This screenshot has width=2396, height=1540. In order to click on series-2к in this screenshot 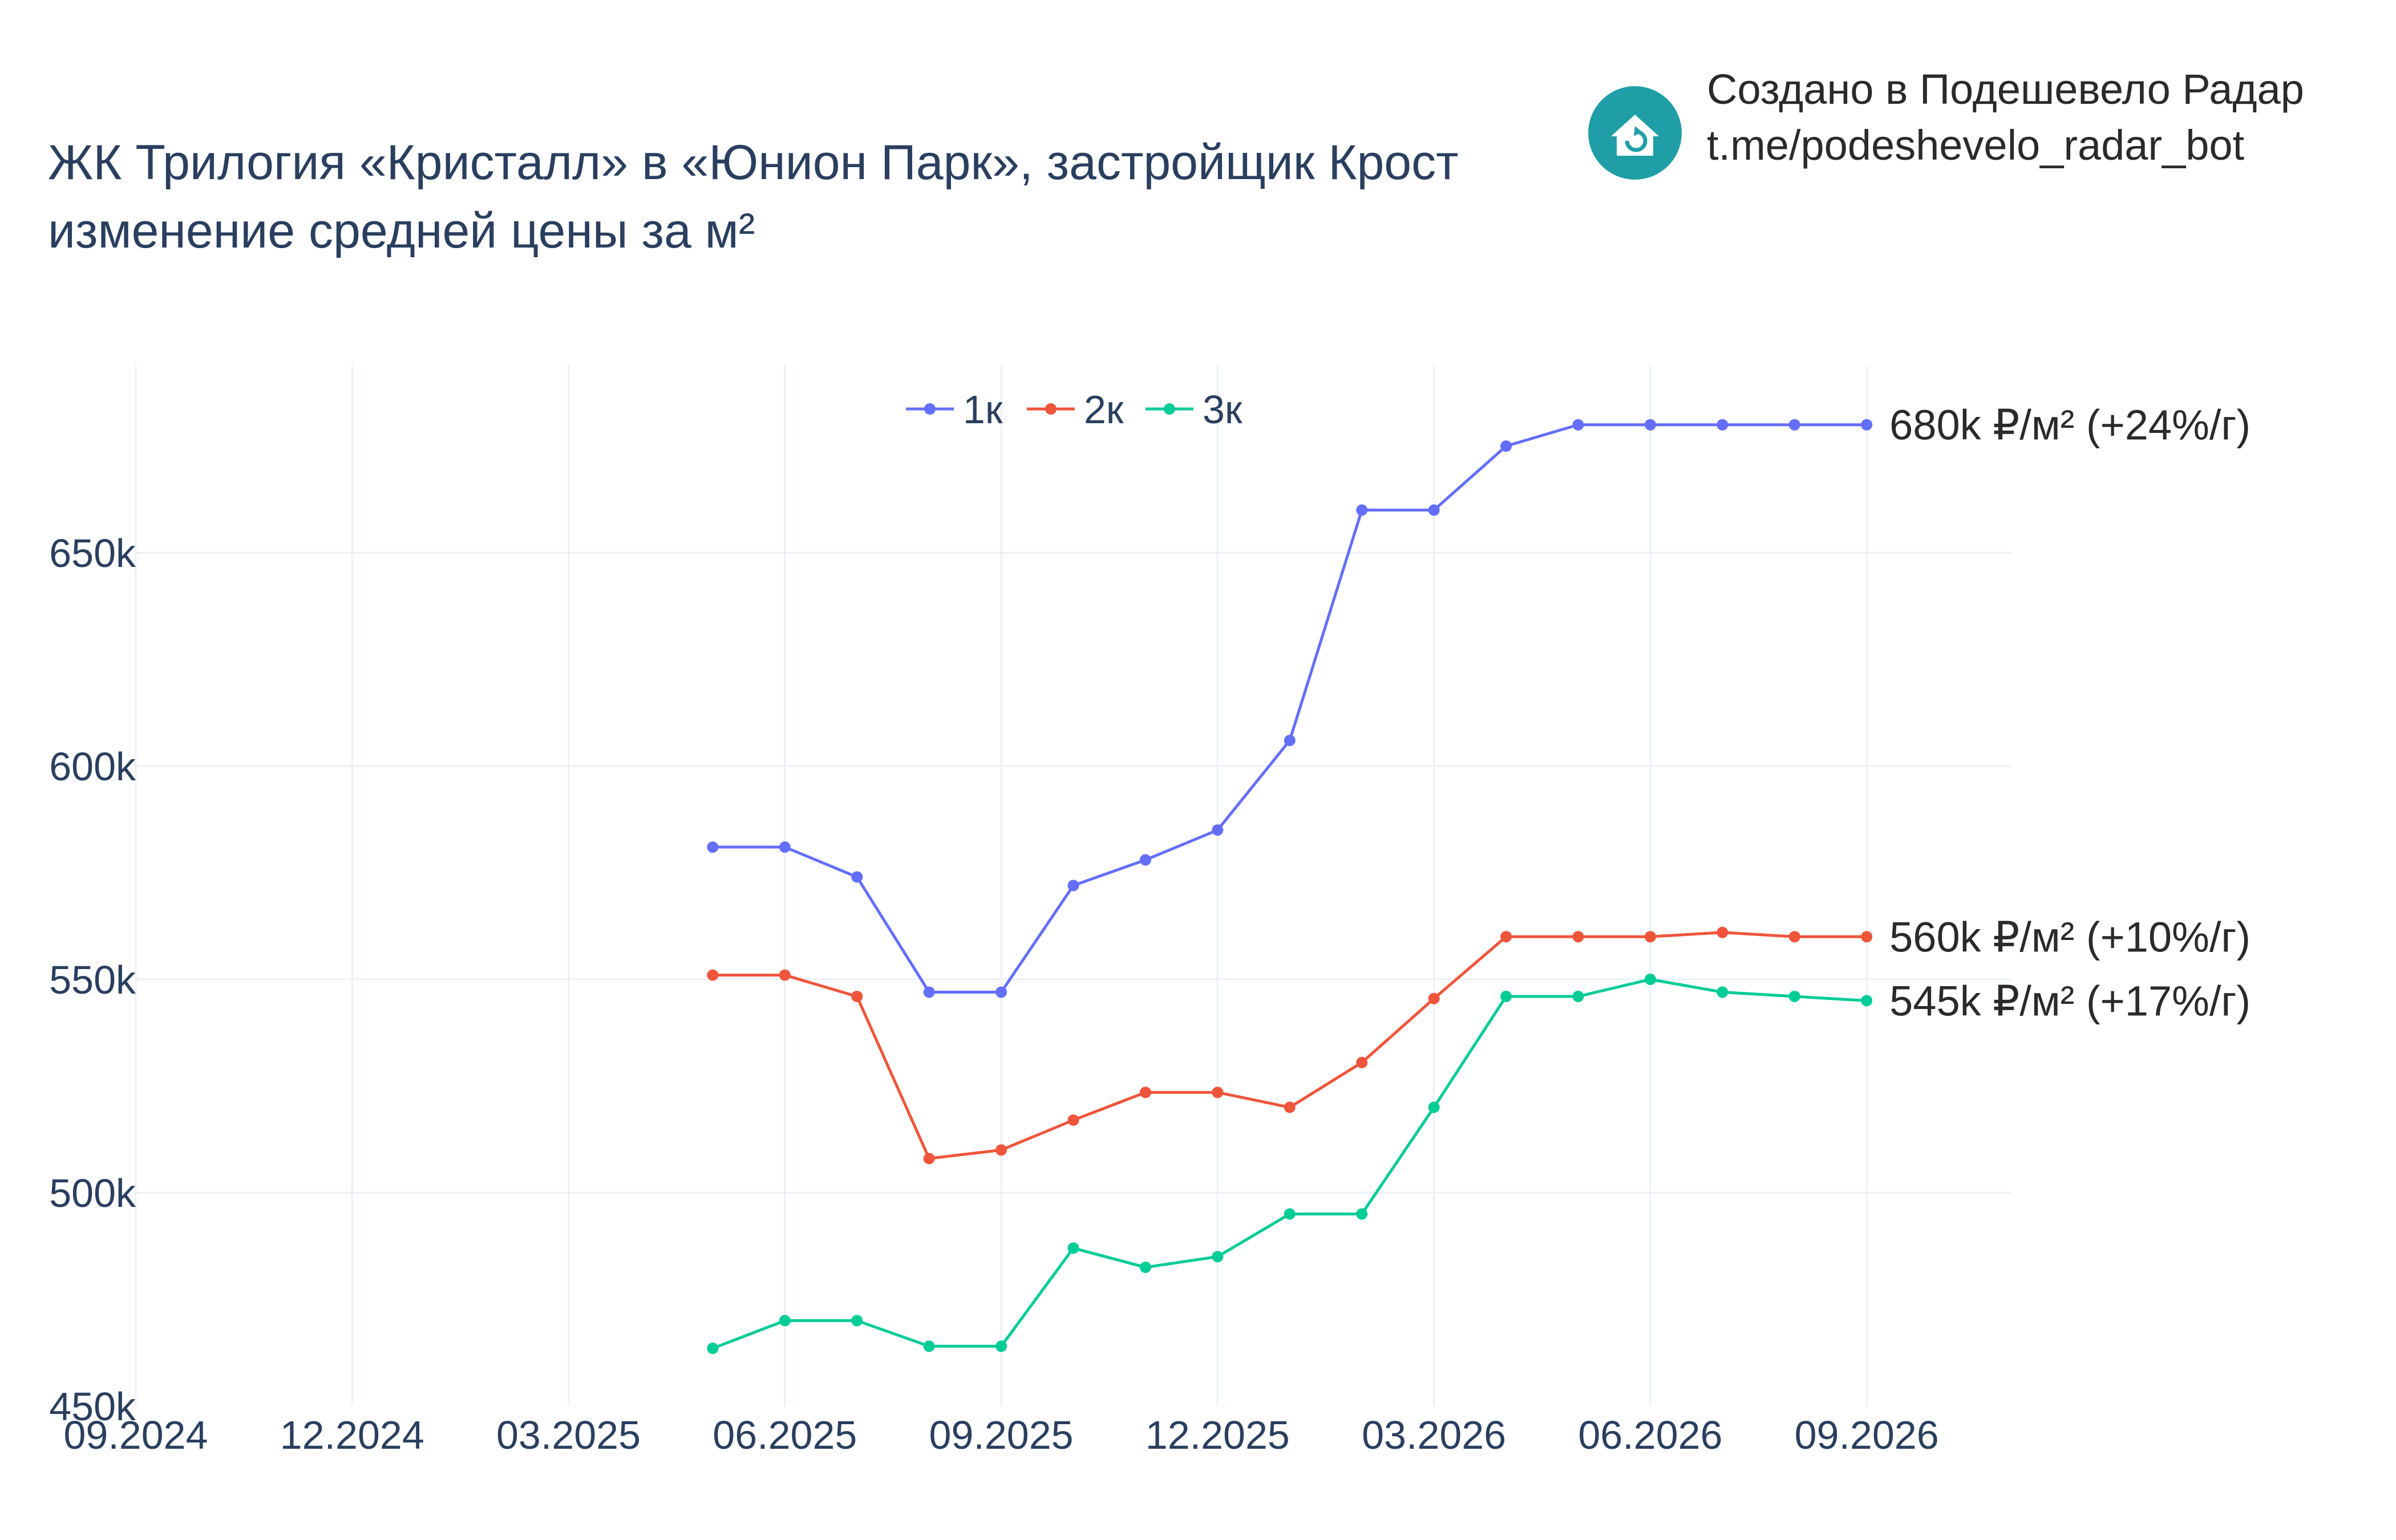, I will do `click(1290, 1045)`.